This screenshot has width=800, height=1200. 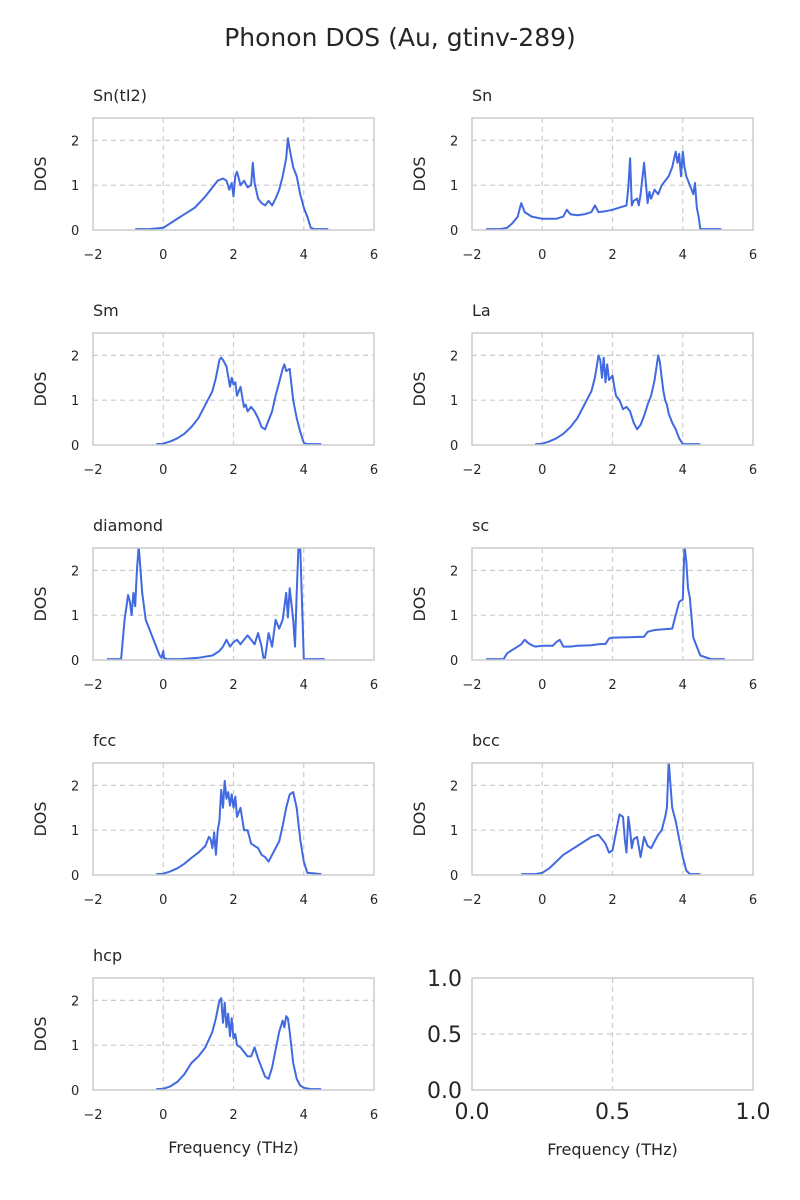 What do you see at coordinates (444, 979) in the screenshot?
I see `y-tick-label: 1.0` at bounding box center [444, 979].